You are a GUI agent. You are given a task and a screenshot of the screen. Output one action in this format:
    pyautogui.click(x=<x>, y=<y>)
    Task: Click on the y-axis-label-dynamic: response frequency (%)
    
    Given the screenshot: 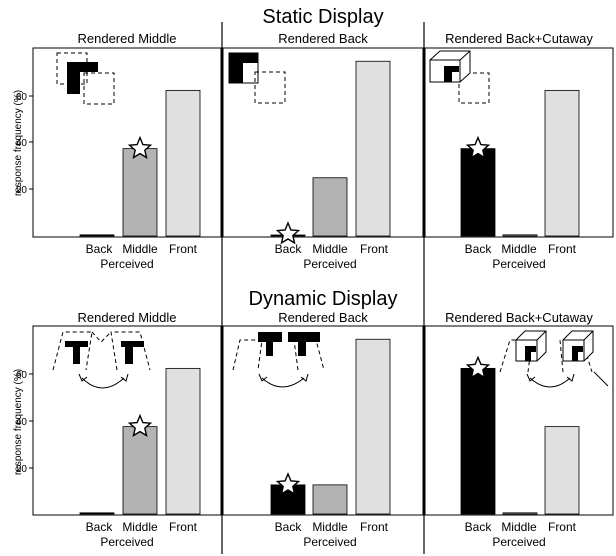 What is the action you would take?
    pyautogui.click(x=18, y=422)
    